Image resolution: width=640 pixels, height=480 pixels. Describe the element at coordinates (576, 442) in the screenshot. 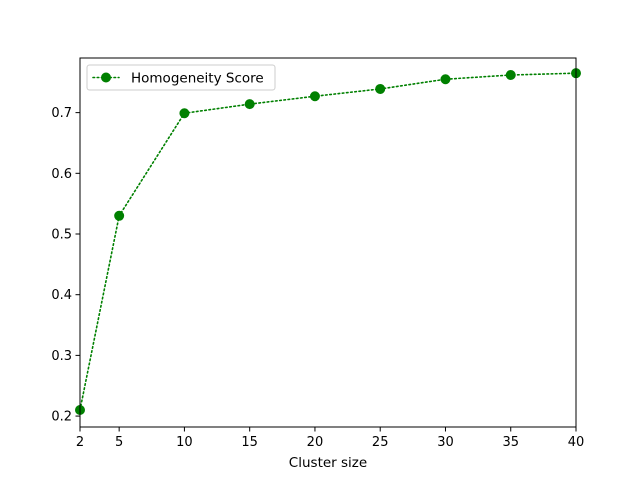

I see `x-tick-label: 40` at that location.